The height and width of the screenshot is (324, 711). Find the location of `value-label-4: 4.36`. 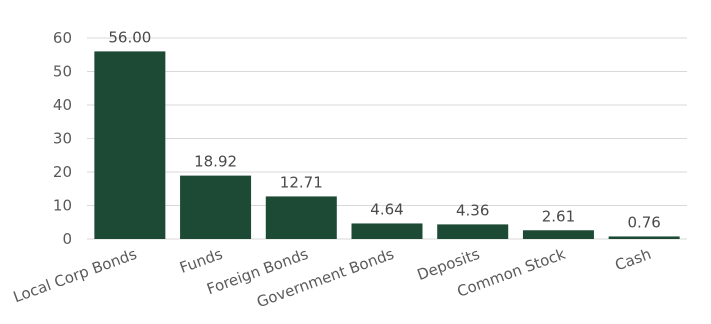

value-label-4: 4.36 is located at coordinates (472, 210).